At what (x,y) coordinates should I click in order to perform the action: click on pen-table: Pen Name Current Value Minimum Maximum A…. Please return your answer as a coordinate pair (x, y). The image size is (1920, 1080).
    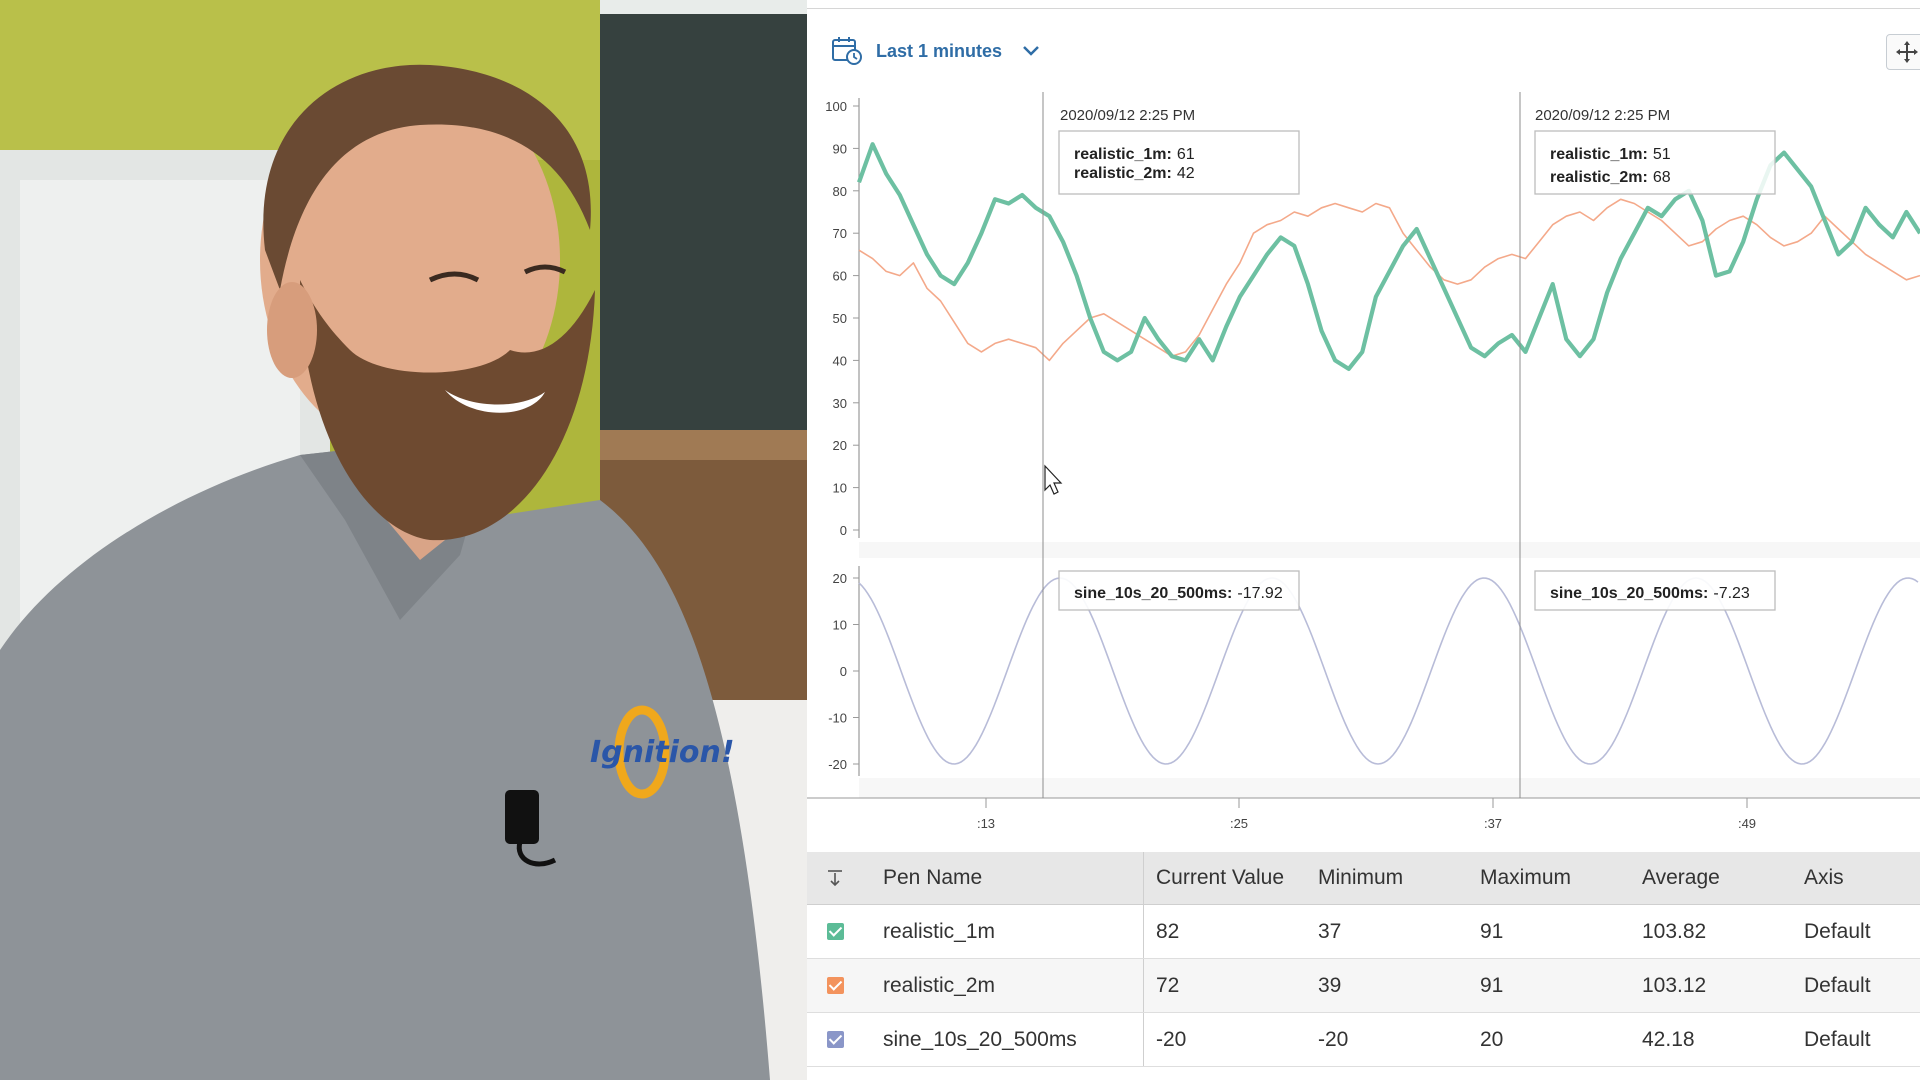
    Looking at the image, I should click on (1363, 959).